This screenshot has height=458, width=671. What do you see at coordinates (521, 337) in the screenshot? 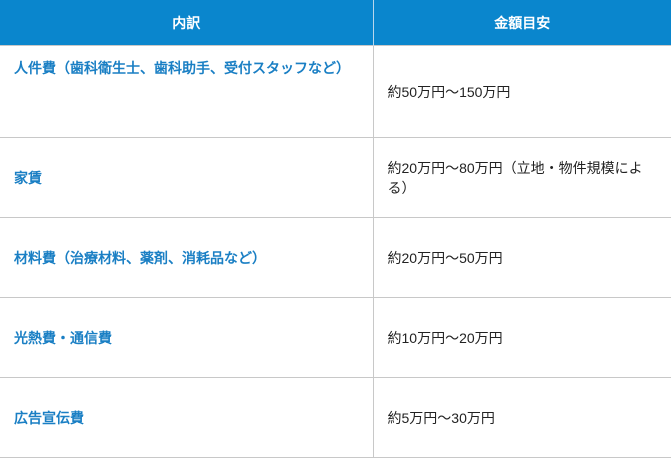
I see `amount-cell: 約10万円〜20万円` at bounding box center [521, 337].